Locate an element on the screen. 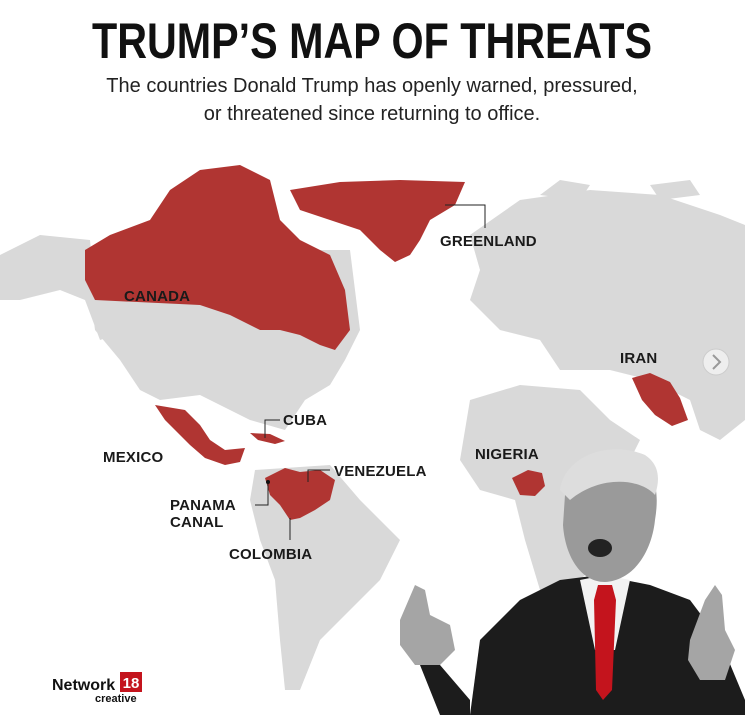 This screenshot has width=745, height=715. subtitle-line: or threatened since returning to office. is located at coordinates (372, 114).